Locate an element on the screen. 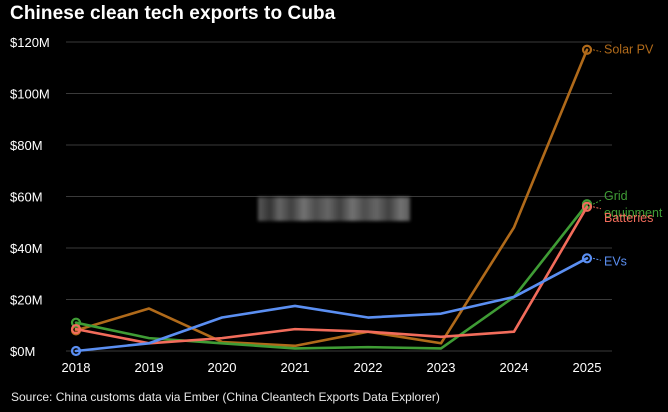 Image resolution: width=668 pixels, height=412 pixels. x-tick-label: 2025 is located at coordinates (587, 367).